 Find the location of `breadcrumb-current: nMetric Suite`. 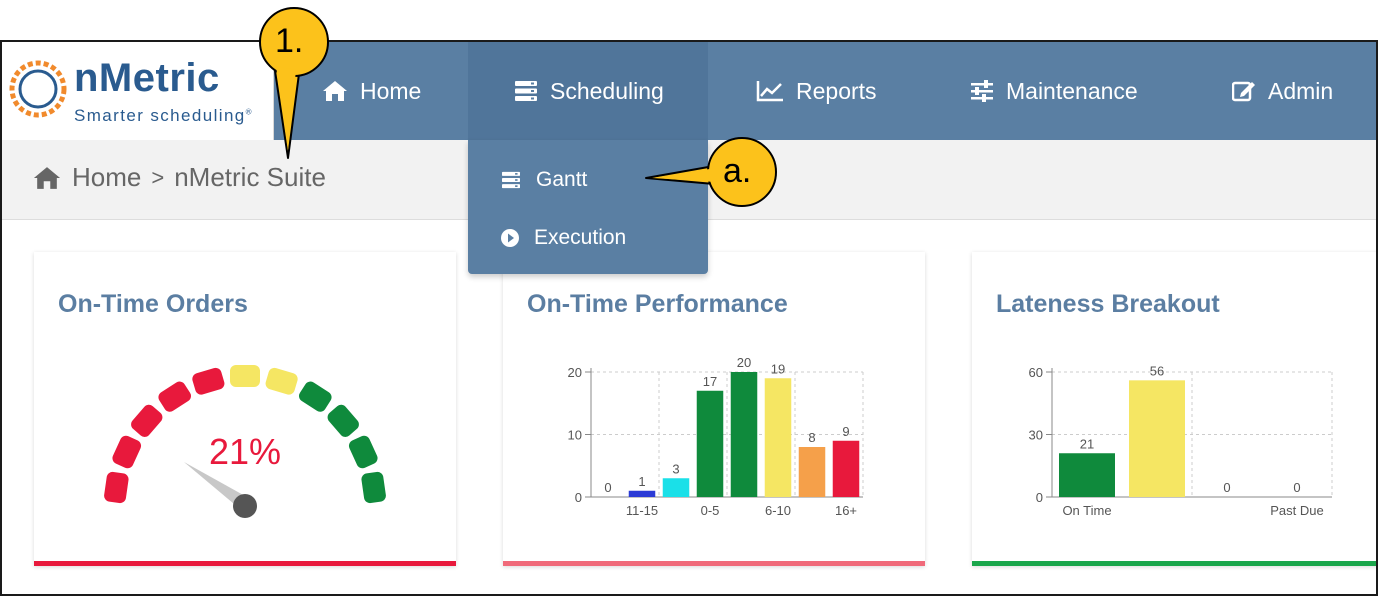

breadcrumb-current: nMetric Suite is located at coordinates (250, 177).